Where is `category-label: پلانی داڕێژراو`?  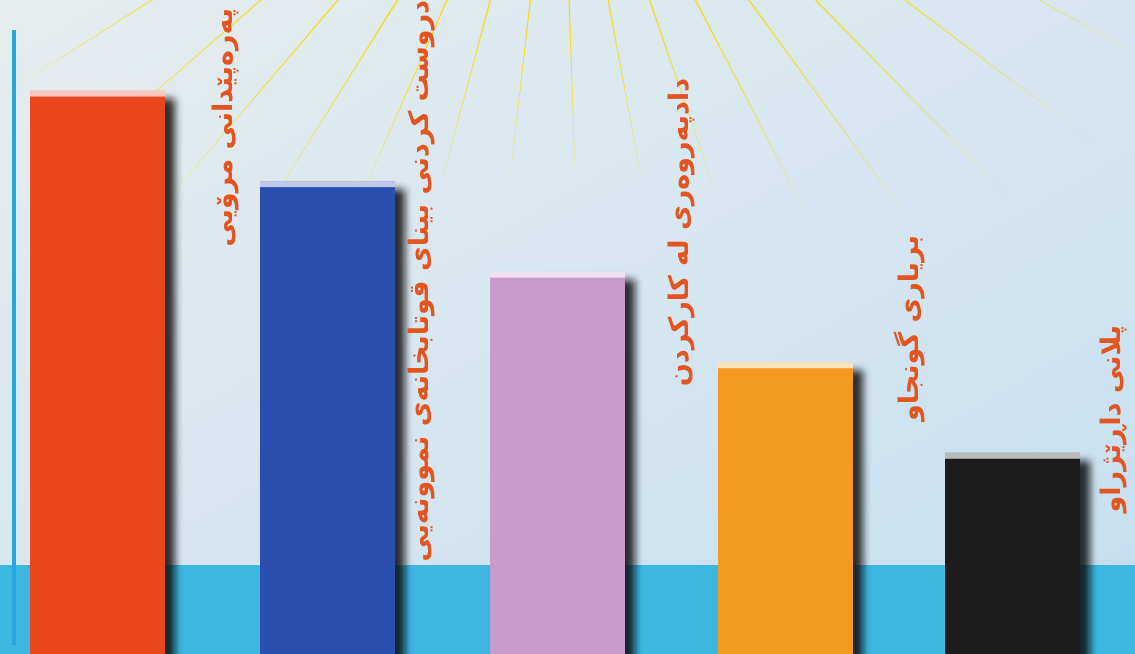
category-label: پلانی داڕێژراو is located at coordinates (1111, 420).